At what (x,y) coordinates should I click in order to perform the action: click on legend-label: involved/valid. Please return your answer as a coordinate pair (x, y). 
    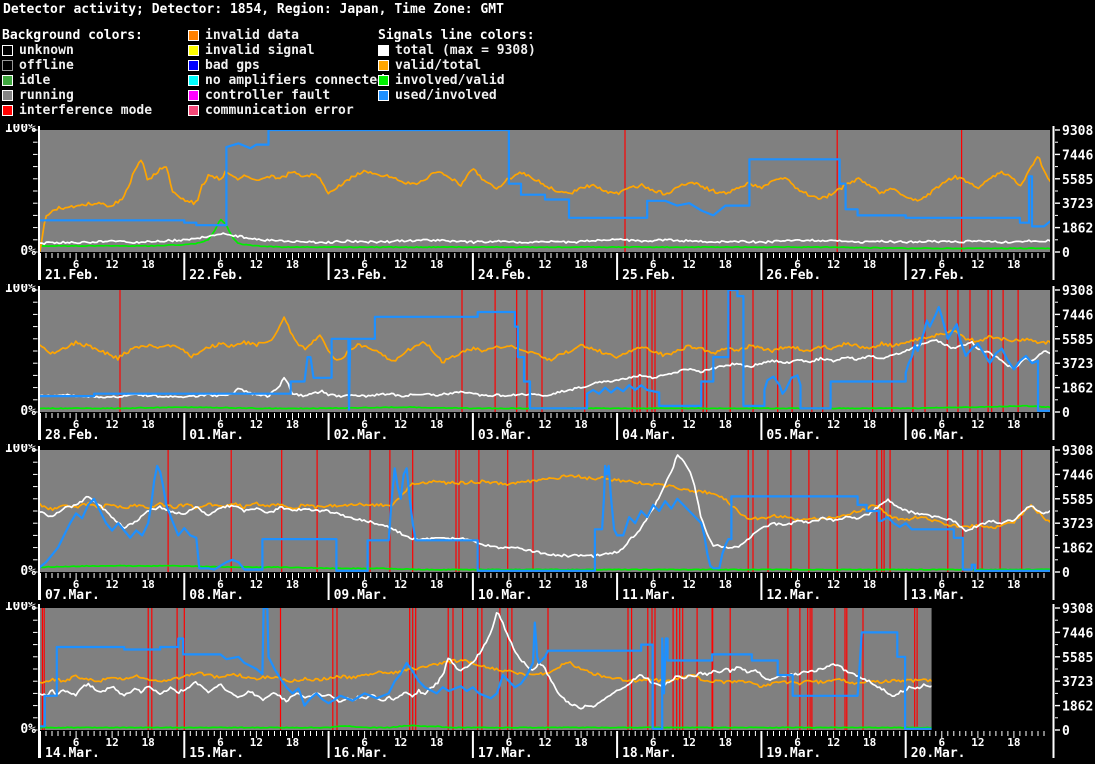
    Looking at the image, I should click on (450, 80).